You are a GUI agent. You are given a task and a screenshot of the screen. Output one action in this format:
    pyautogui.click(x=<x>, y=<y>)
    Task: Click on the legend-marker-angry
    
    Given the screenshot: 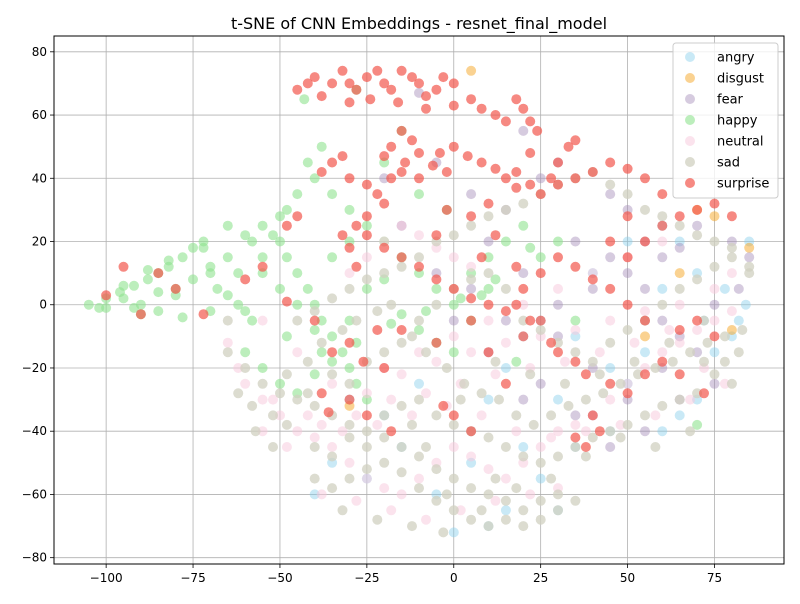 What is the action you would take?
    pyautogui.click(x=690, y=57)
    